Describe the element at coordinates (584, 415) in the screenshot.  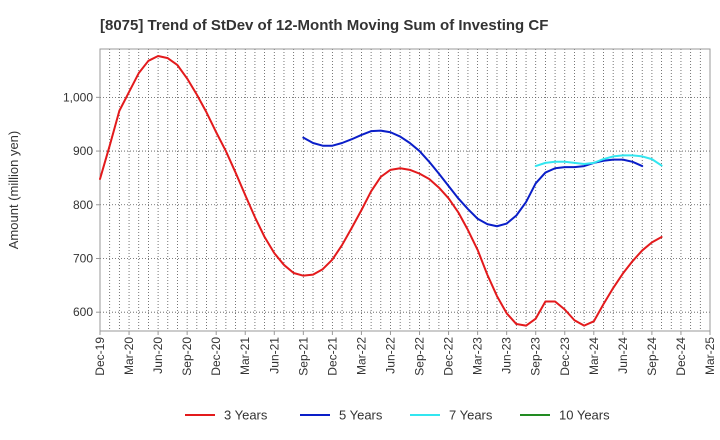
I see `legend-label: 10 Years` at that location.